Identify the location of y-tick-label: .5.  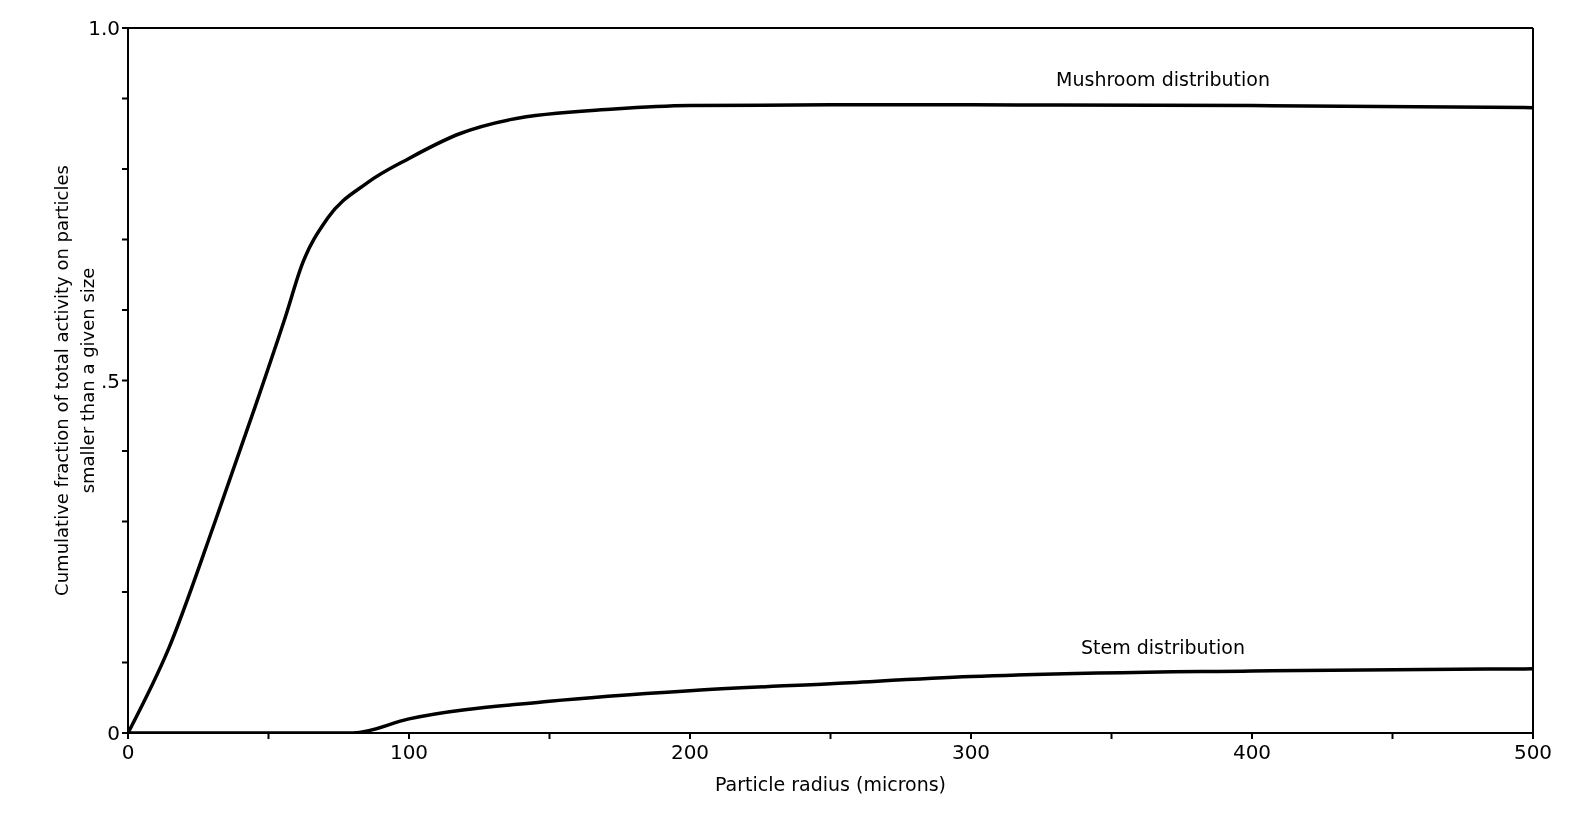
(110, 380).